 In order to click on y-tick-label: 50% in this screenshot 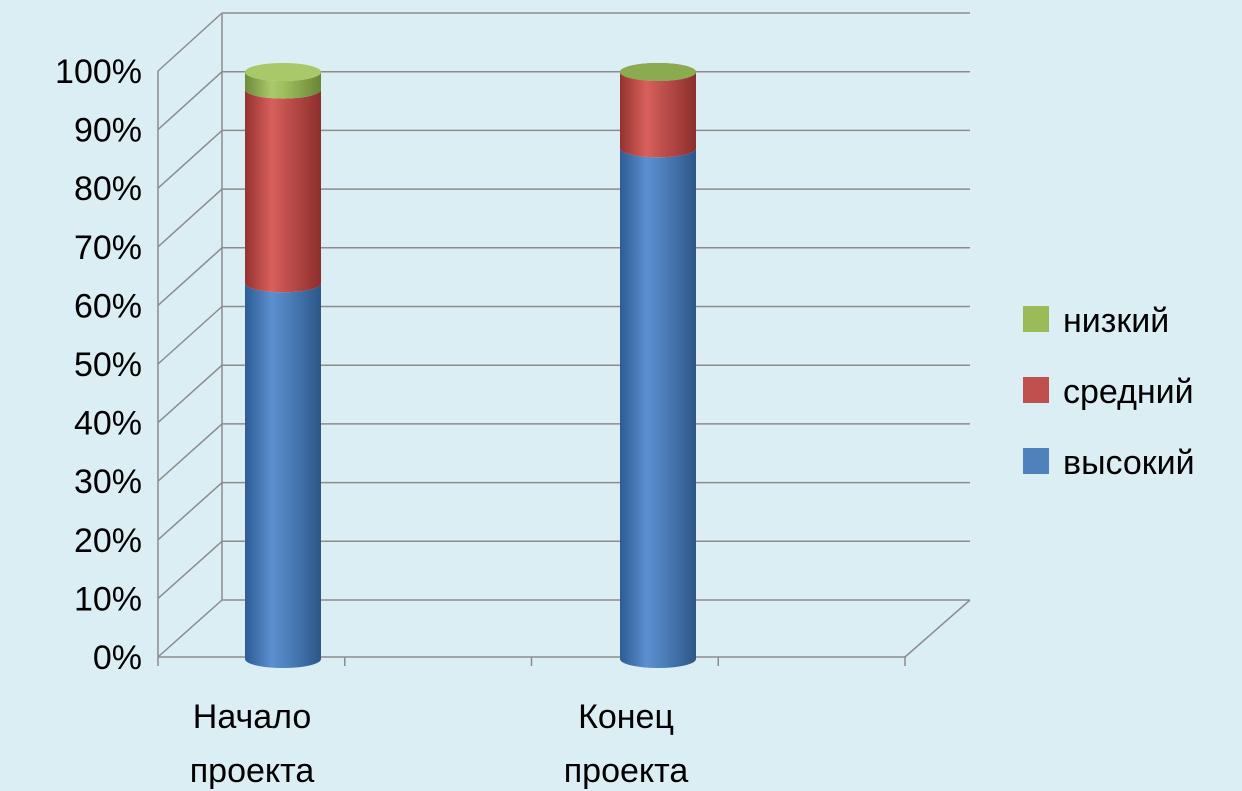, I will do `click(108, 365)`.